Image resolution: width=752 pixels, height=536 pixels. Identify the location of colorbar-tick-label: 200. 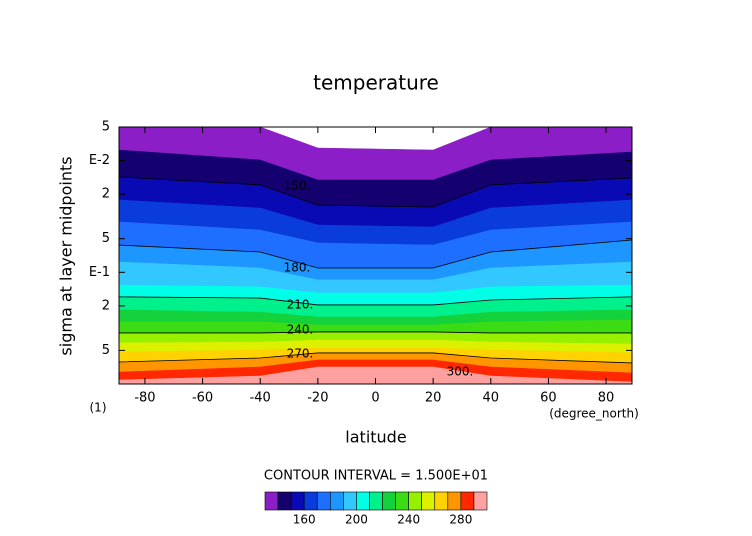
(356, 520).